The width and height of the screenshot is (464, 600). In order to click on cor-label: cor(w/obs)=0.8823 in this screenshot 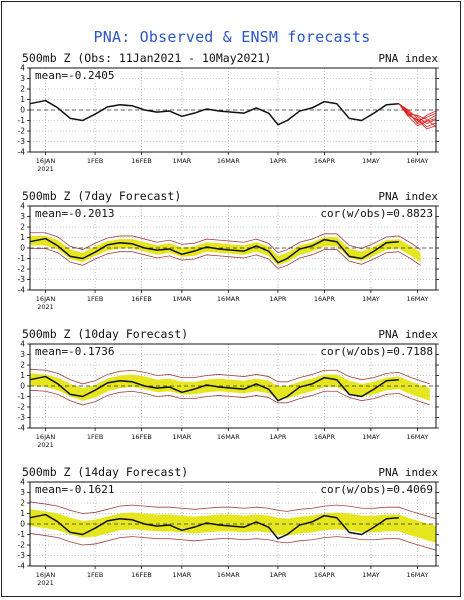, I will do `click(376, 213)`.